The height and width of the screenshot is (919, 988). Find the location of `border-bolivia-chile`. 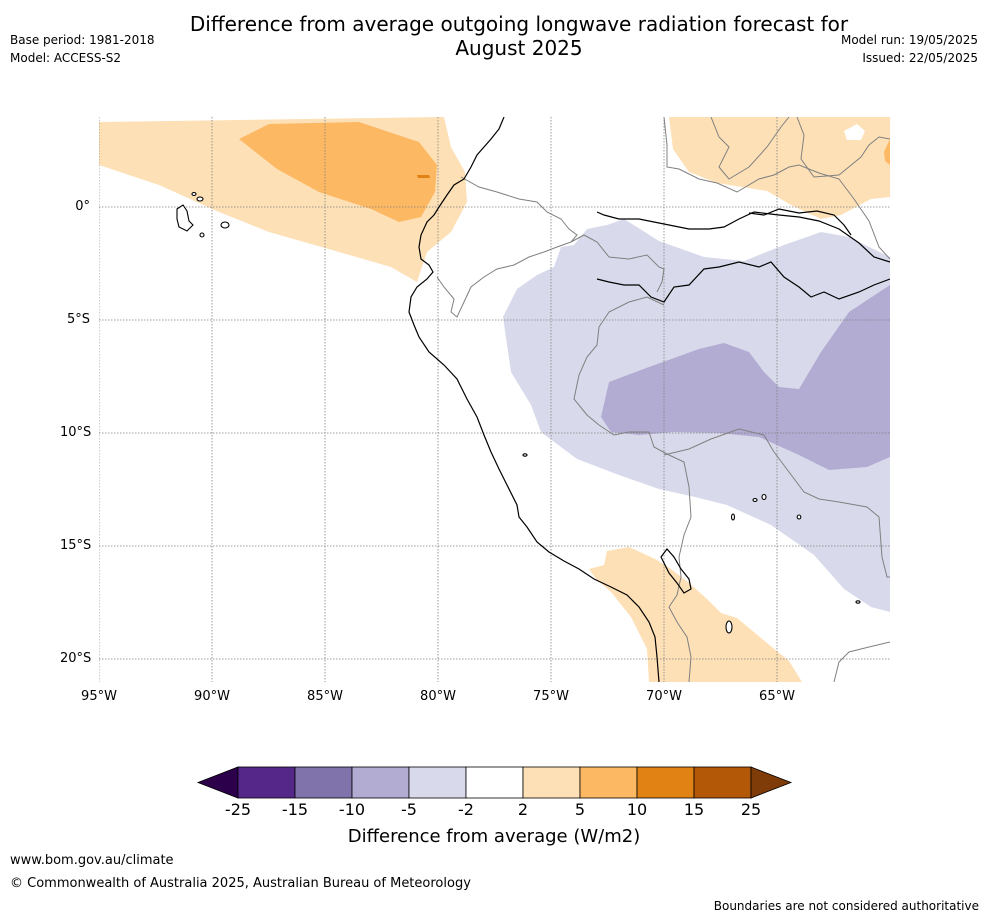

border-bolivia-chile is located at coordinates (680, 619).